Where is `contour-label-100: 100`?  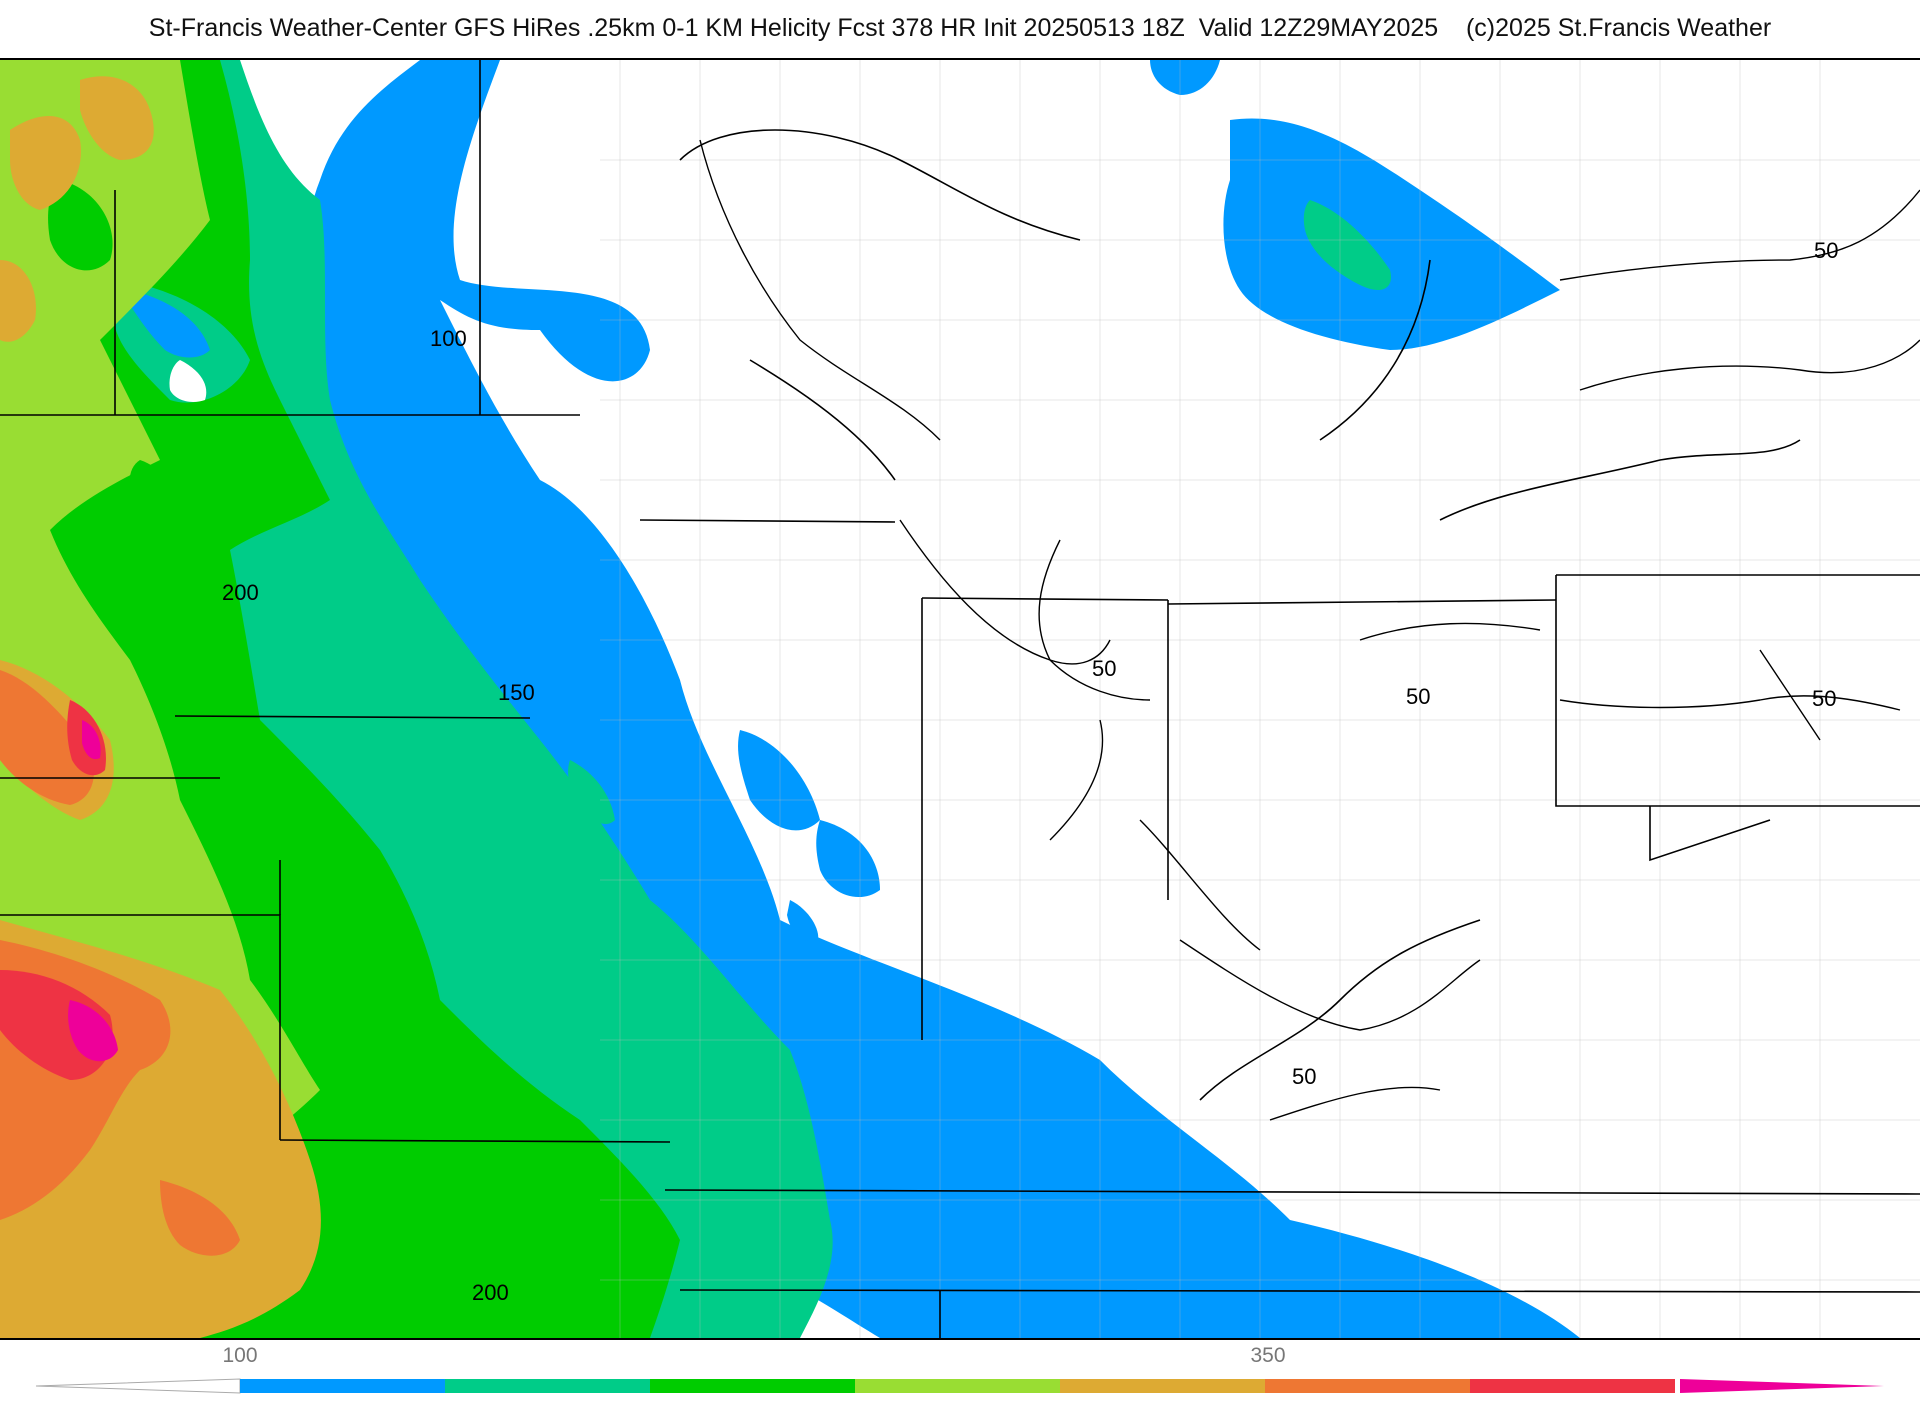 contour-label-100: 100 is located at coordinates (448, 338).